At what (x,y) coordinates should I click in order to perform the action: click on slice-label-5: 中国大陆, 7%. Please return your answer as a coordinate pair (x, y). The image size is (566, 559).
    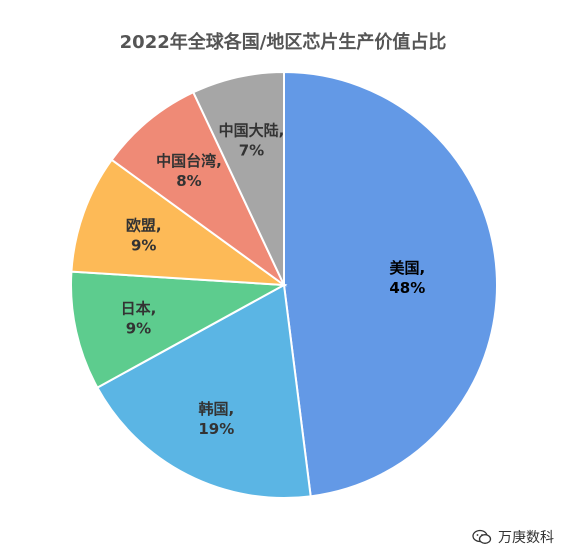
    Looking at the image, I should click on (252, 140).